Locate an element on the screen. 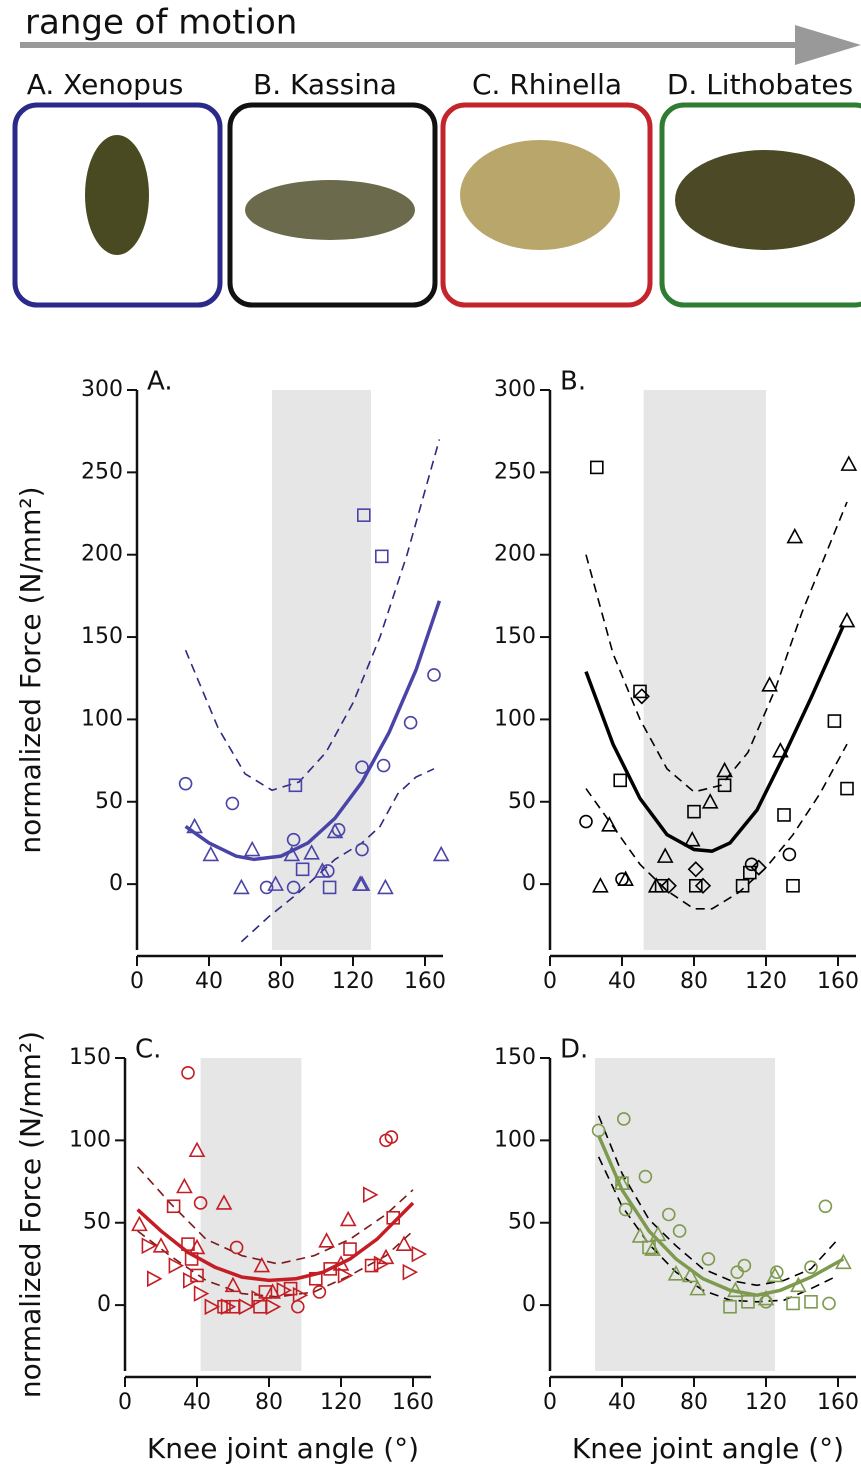 This screenshot has width=861, height=1472. header-title: range of motion is located at coordinates (161, 23).